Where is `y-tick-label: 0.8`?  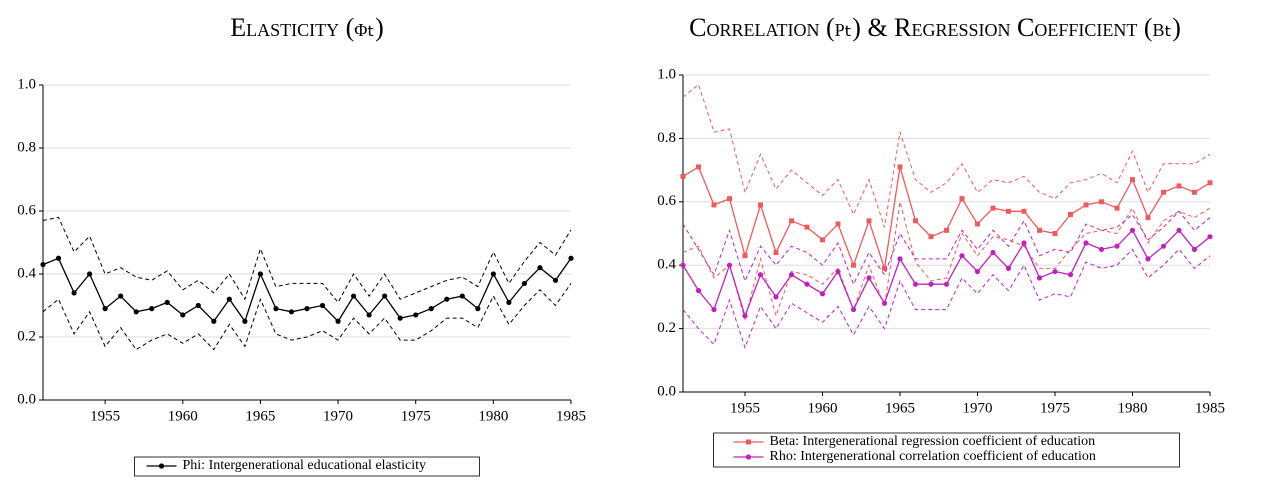
y-tick-label: 0.8 is located at coordinates (26, 147).